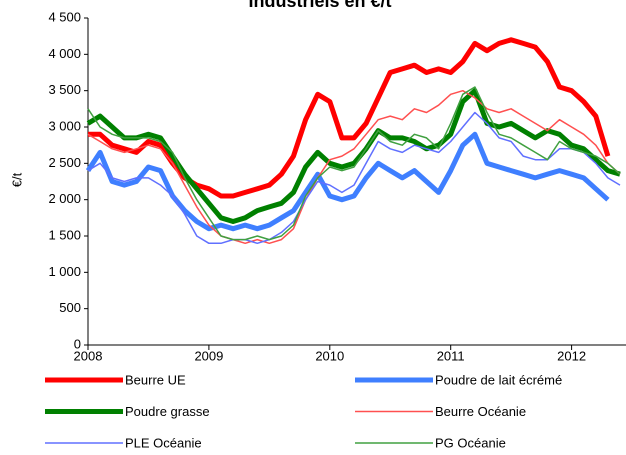  Describe the element at coordinates (70, 307) in the screenshot. I see `y-tick-label: 500` at that location.